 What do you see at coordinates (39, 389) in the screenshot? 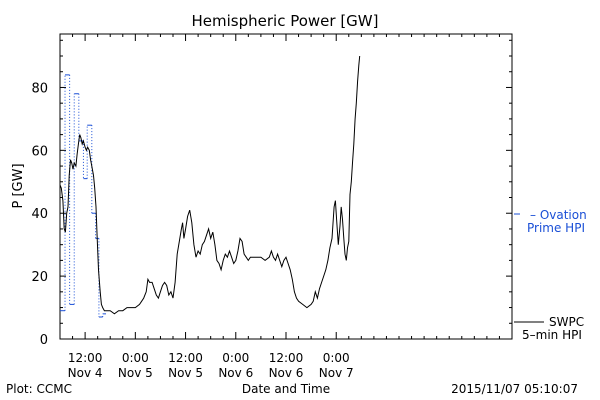
I see `footer-credit: Plot: CCMC` at bounding box center [39, 389].